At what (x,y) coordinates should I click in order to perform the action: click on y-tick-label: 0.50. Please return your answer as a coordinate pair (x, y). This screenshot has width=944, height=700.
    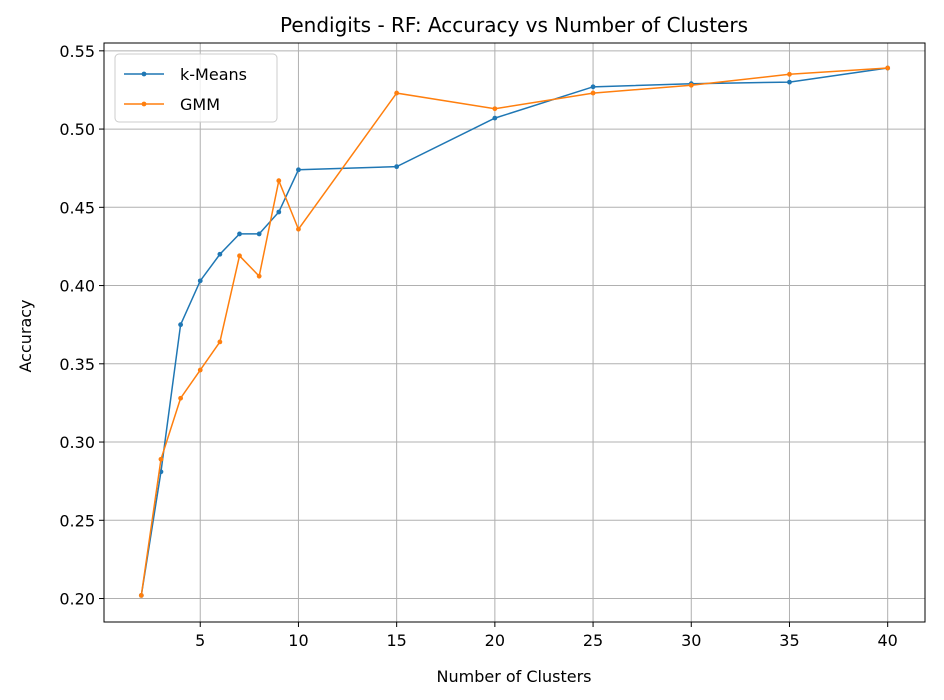
    Looking at the image, I should click on (77, 129).